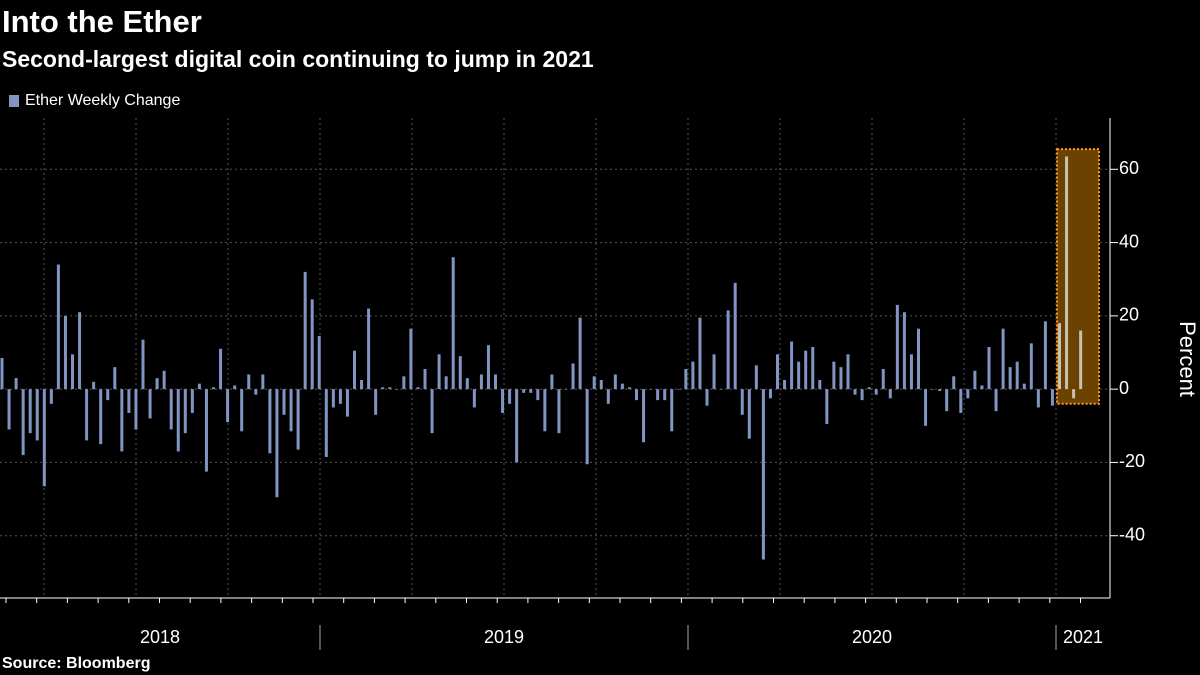 The width and height of the screenshot is (1200, 675). I want to click on chart-title: Into the Ether, so click(102, 21).